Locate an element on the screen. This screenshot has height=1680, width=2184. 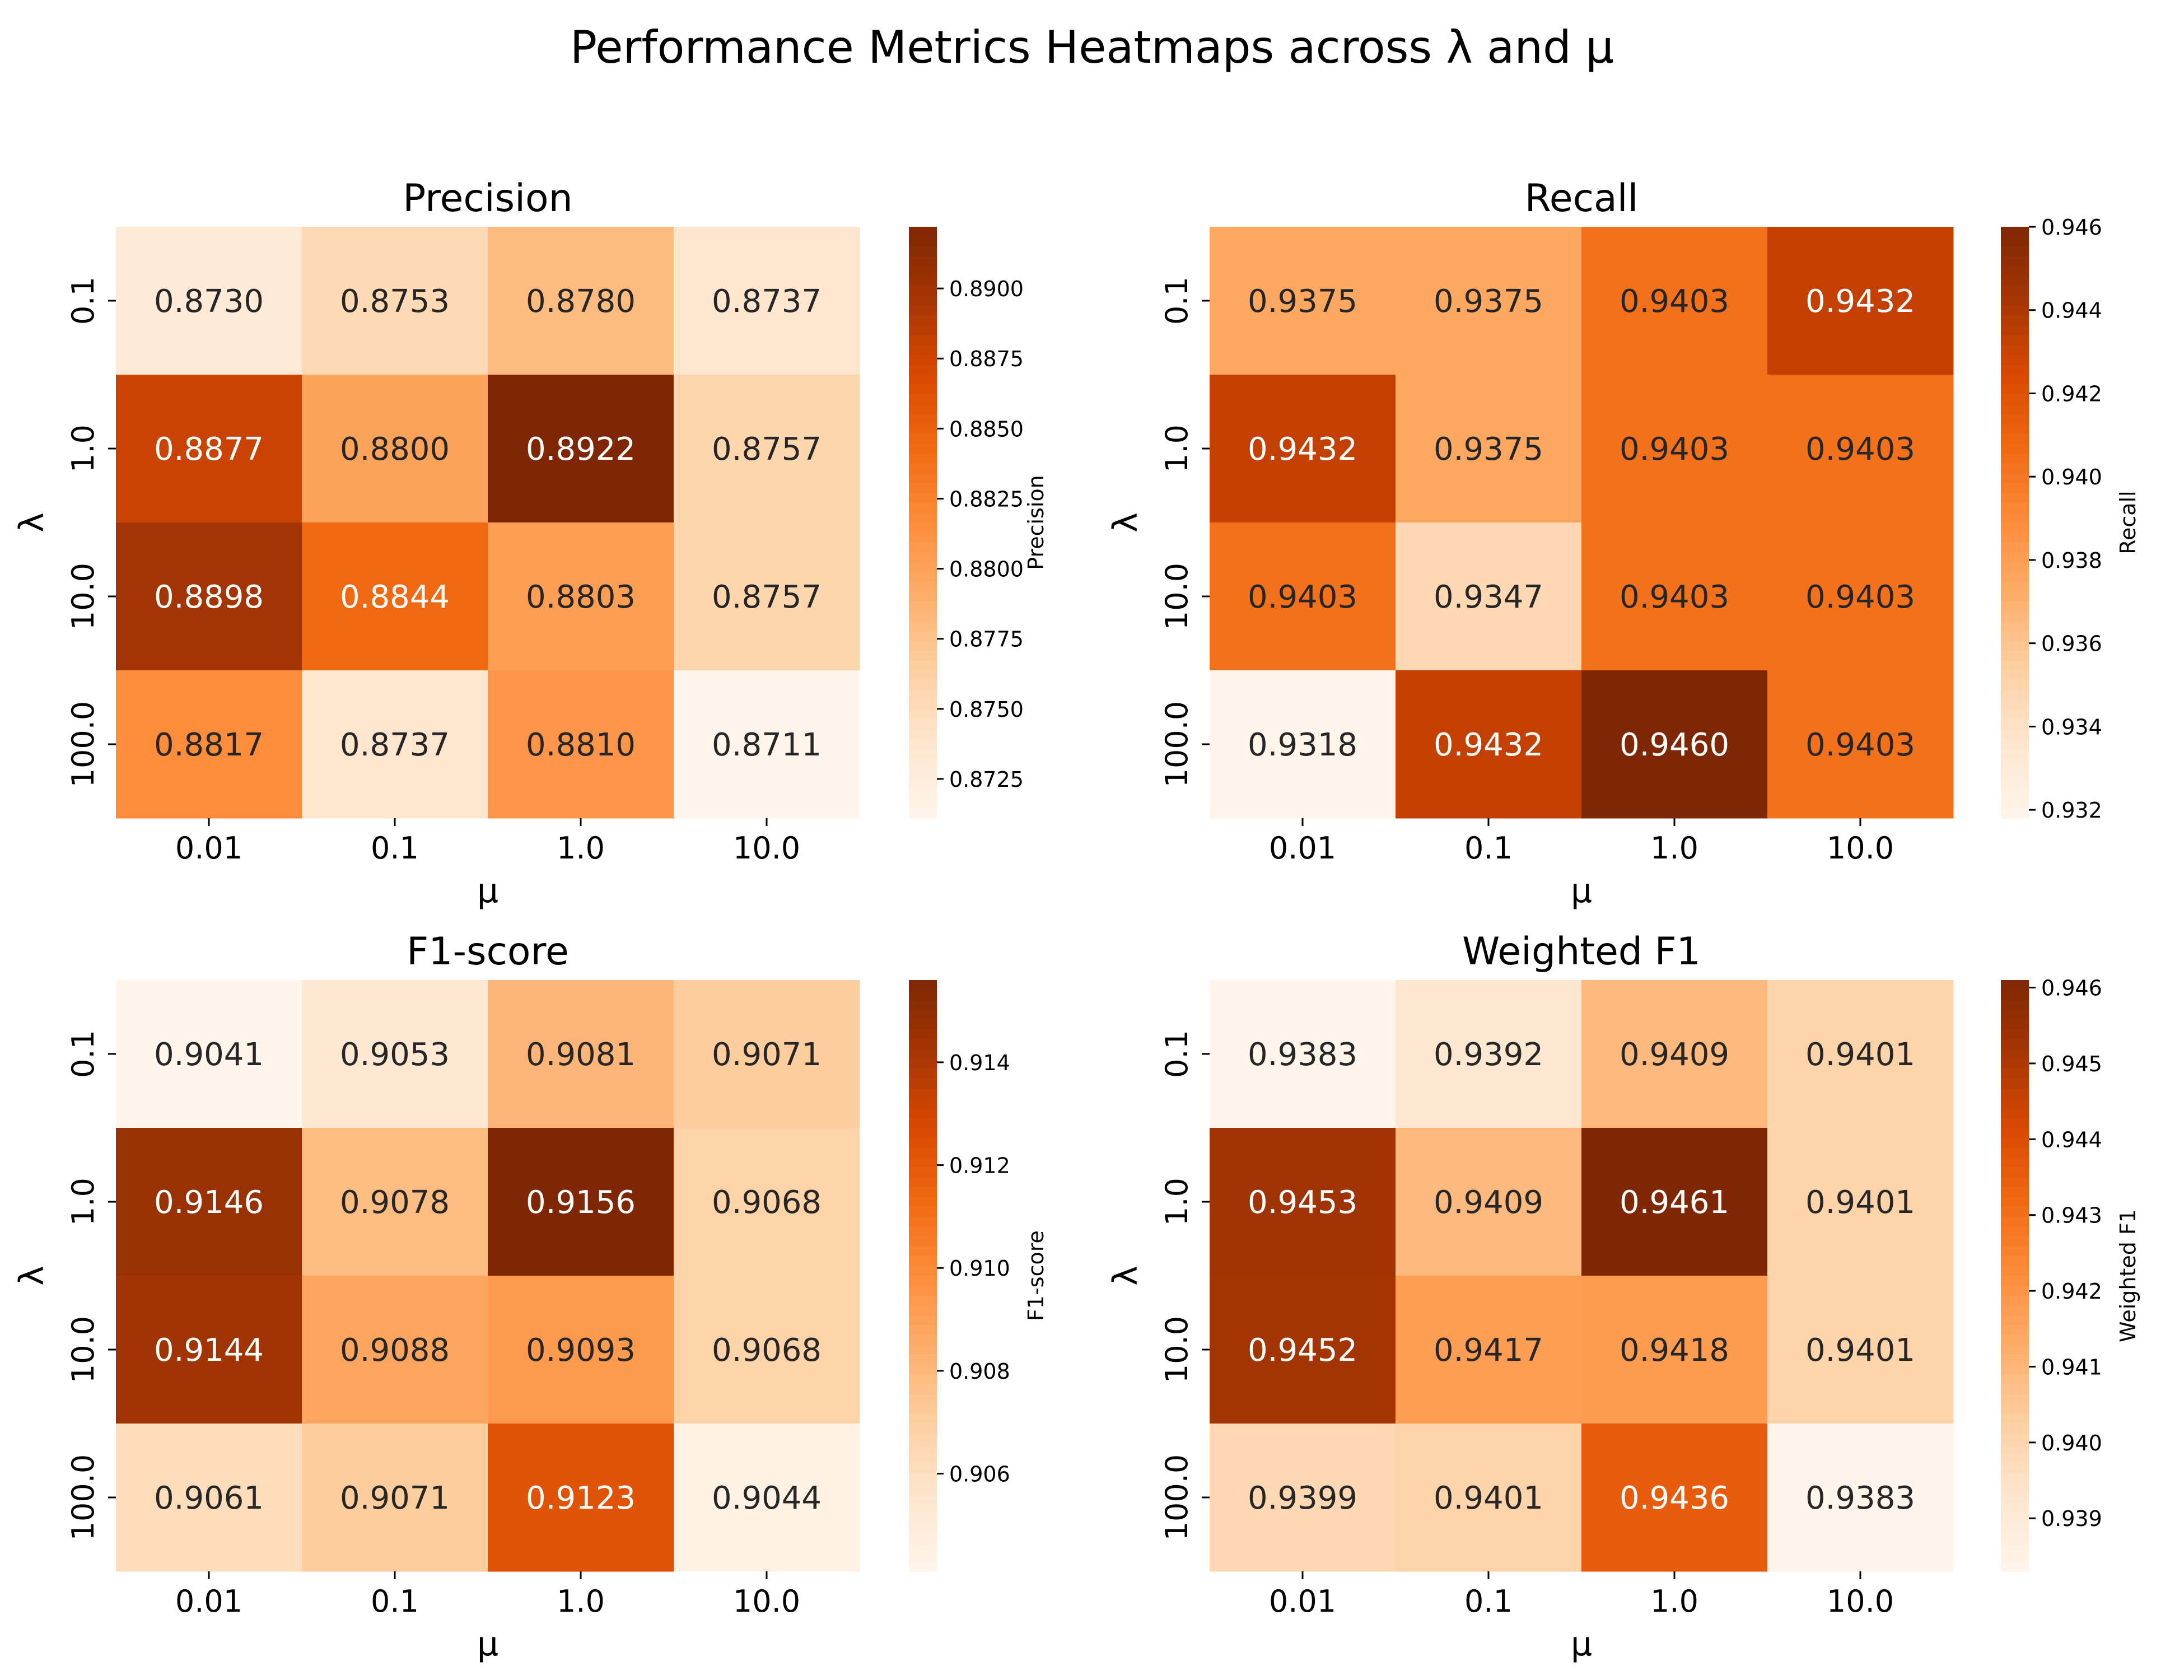
x-tick-label: 10.0 is located at coordinates (767, 848).